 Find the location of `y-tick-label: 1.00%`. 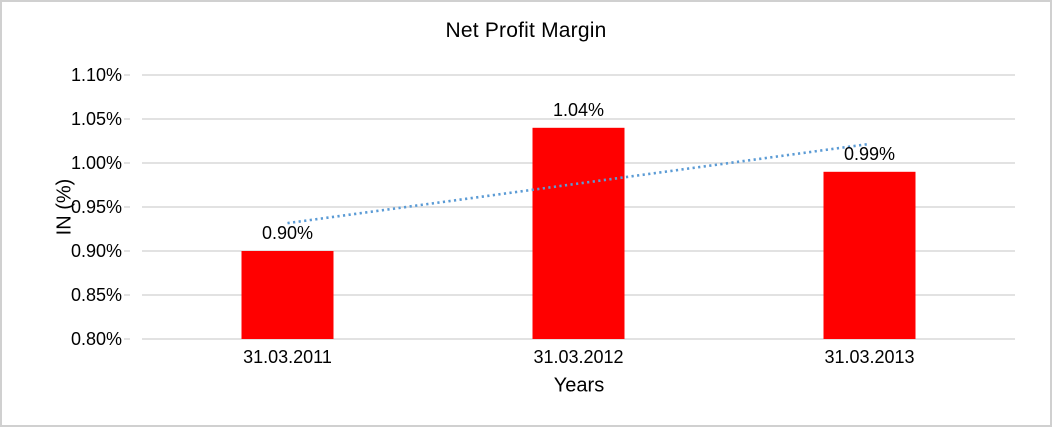

y-tick-label: 1.00% is located at coordinates (96, 163).